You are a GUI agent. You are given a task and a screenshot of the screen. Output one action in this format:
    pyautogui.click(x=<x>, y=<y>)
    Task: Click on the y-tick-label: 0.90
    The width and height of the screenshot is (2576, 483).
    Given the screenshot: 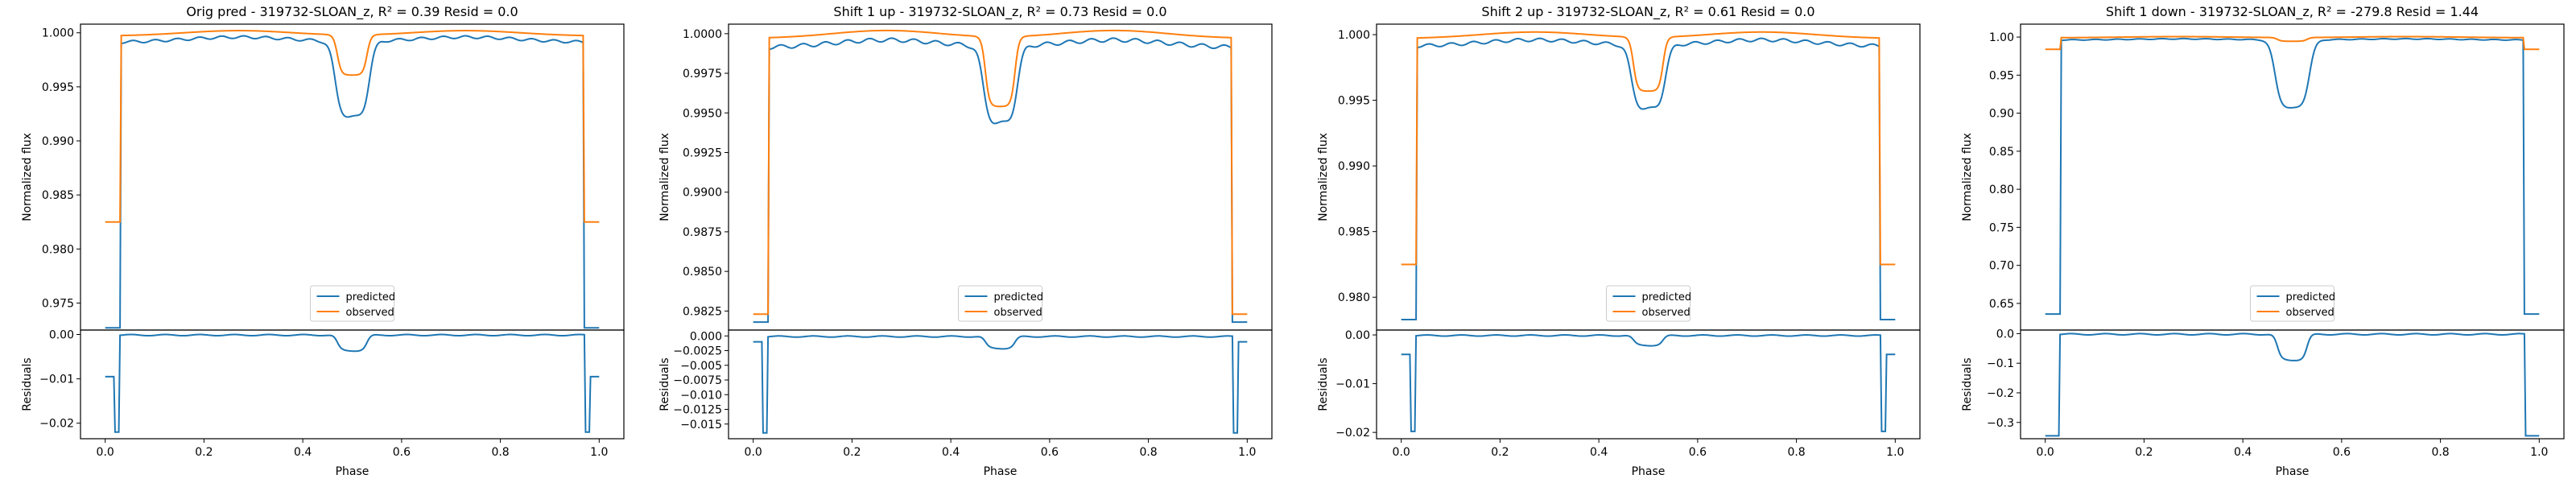 What is the action you would take?
    pyautogui.click(x=2001, y=114)
    